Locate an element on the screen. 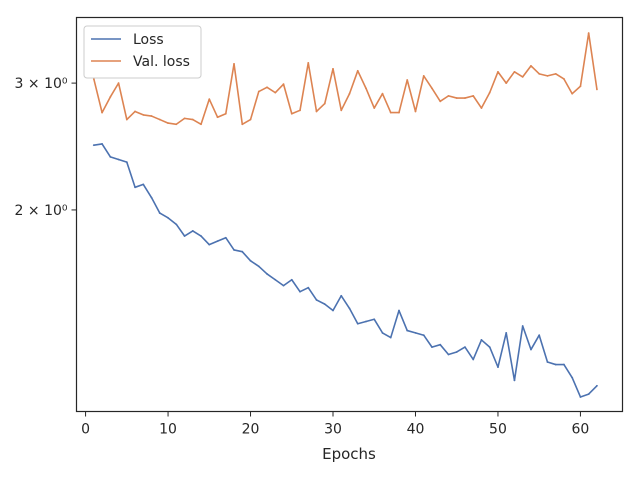 Image resolution: width=640 pixels, height=480 pixels. x-tick-label: 50 is located at coordinates (498, 430).